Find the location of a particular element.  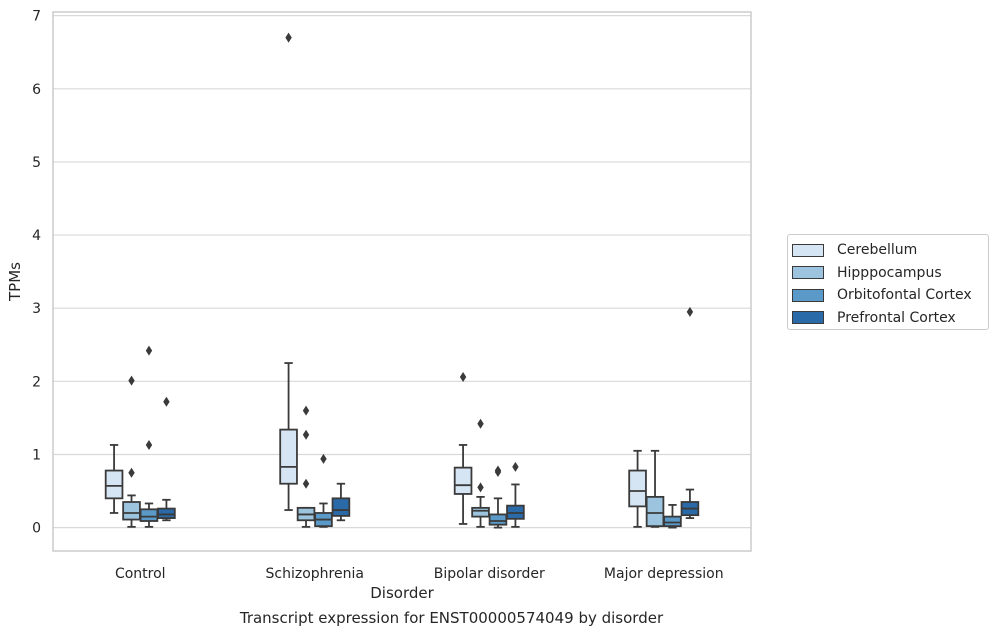

y-tick-label: 7 is located at coordinates (36, 17).